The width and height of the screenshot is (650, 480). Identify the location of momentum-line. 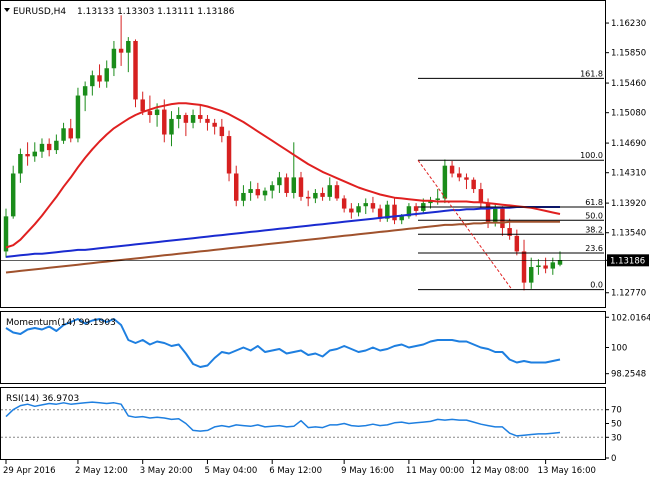
(283, 343).